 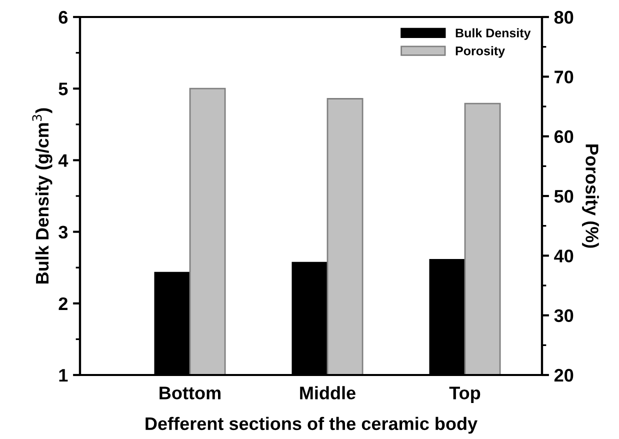 What do you see at coordinates (63, 160) in the screenshot?
I see `y-tick-label: 4` at bounding box center [63, 160].